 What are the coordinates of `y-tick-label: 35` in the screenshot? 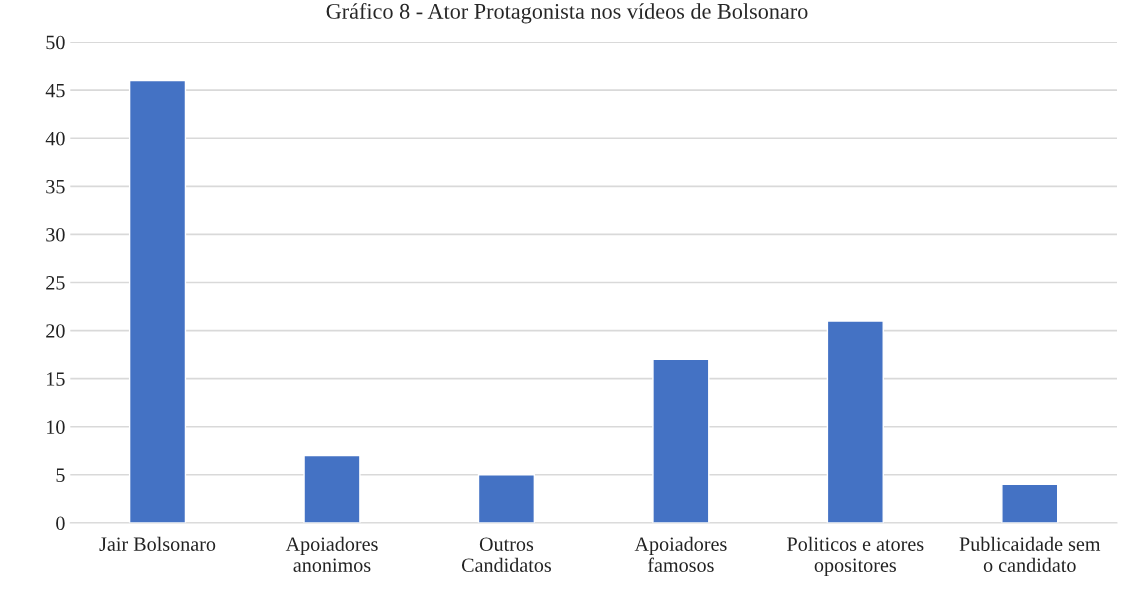 It's located at (55, 186).